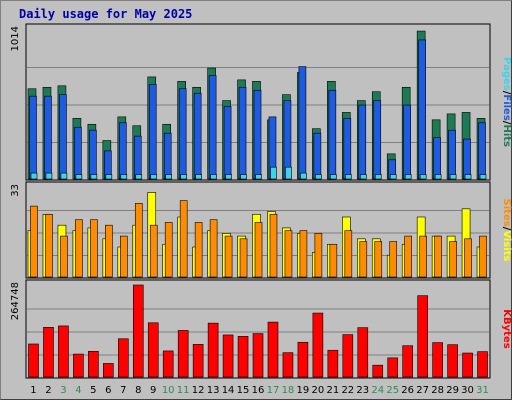  I want to click on x-tick-label: 16, so click(258, 390).